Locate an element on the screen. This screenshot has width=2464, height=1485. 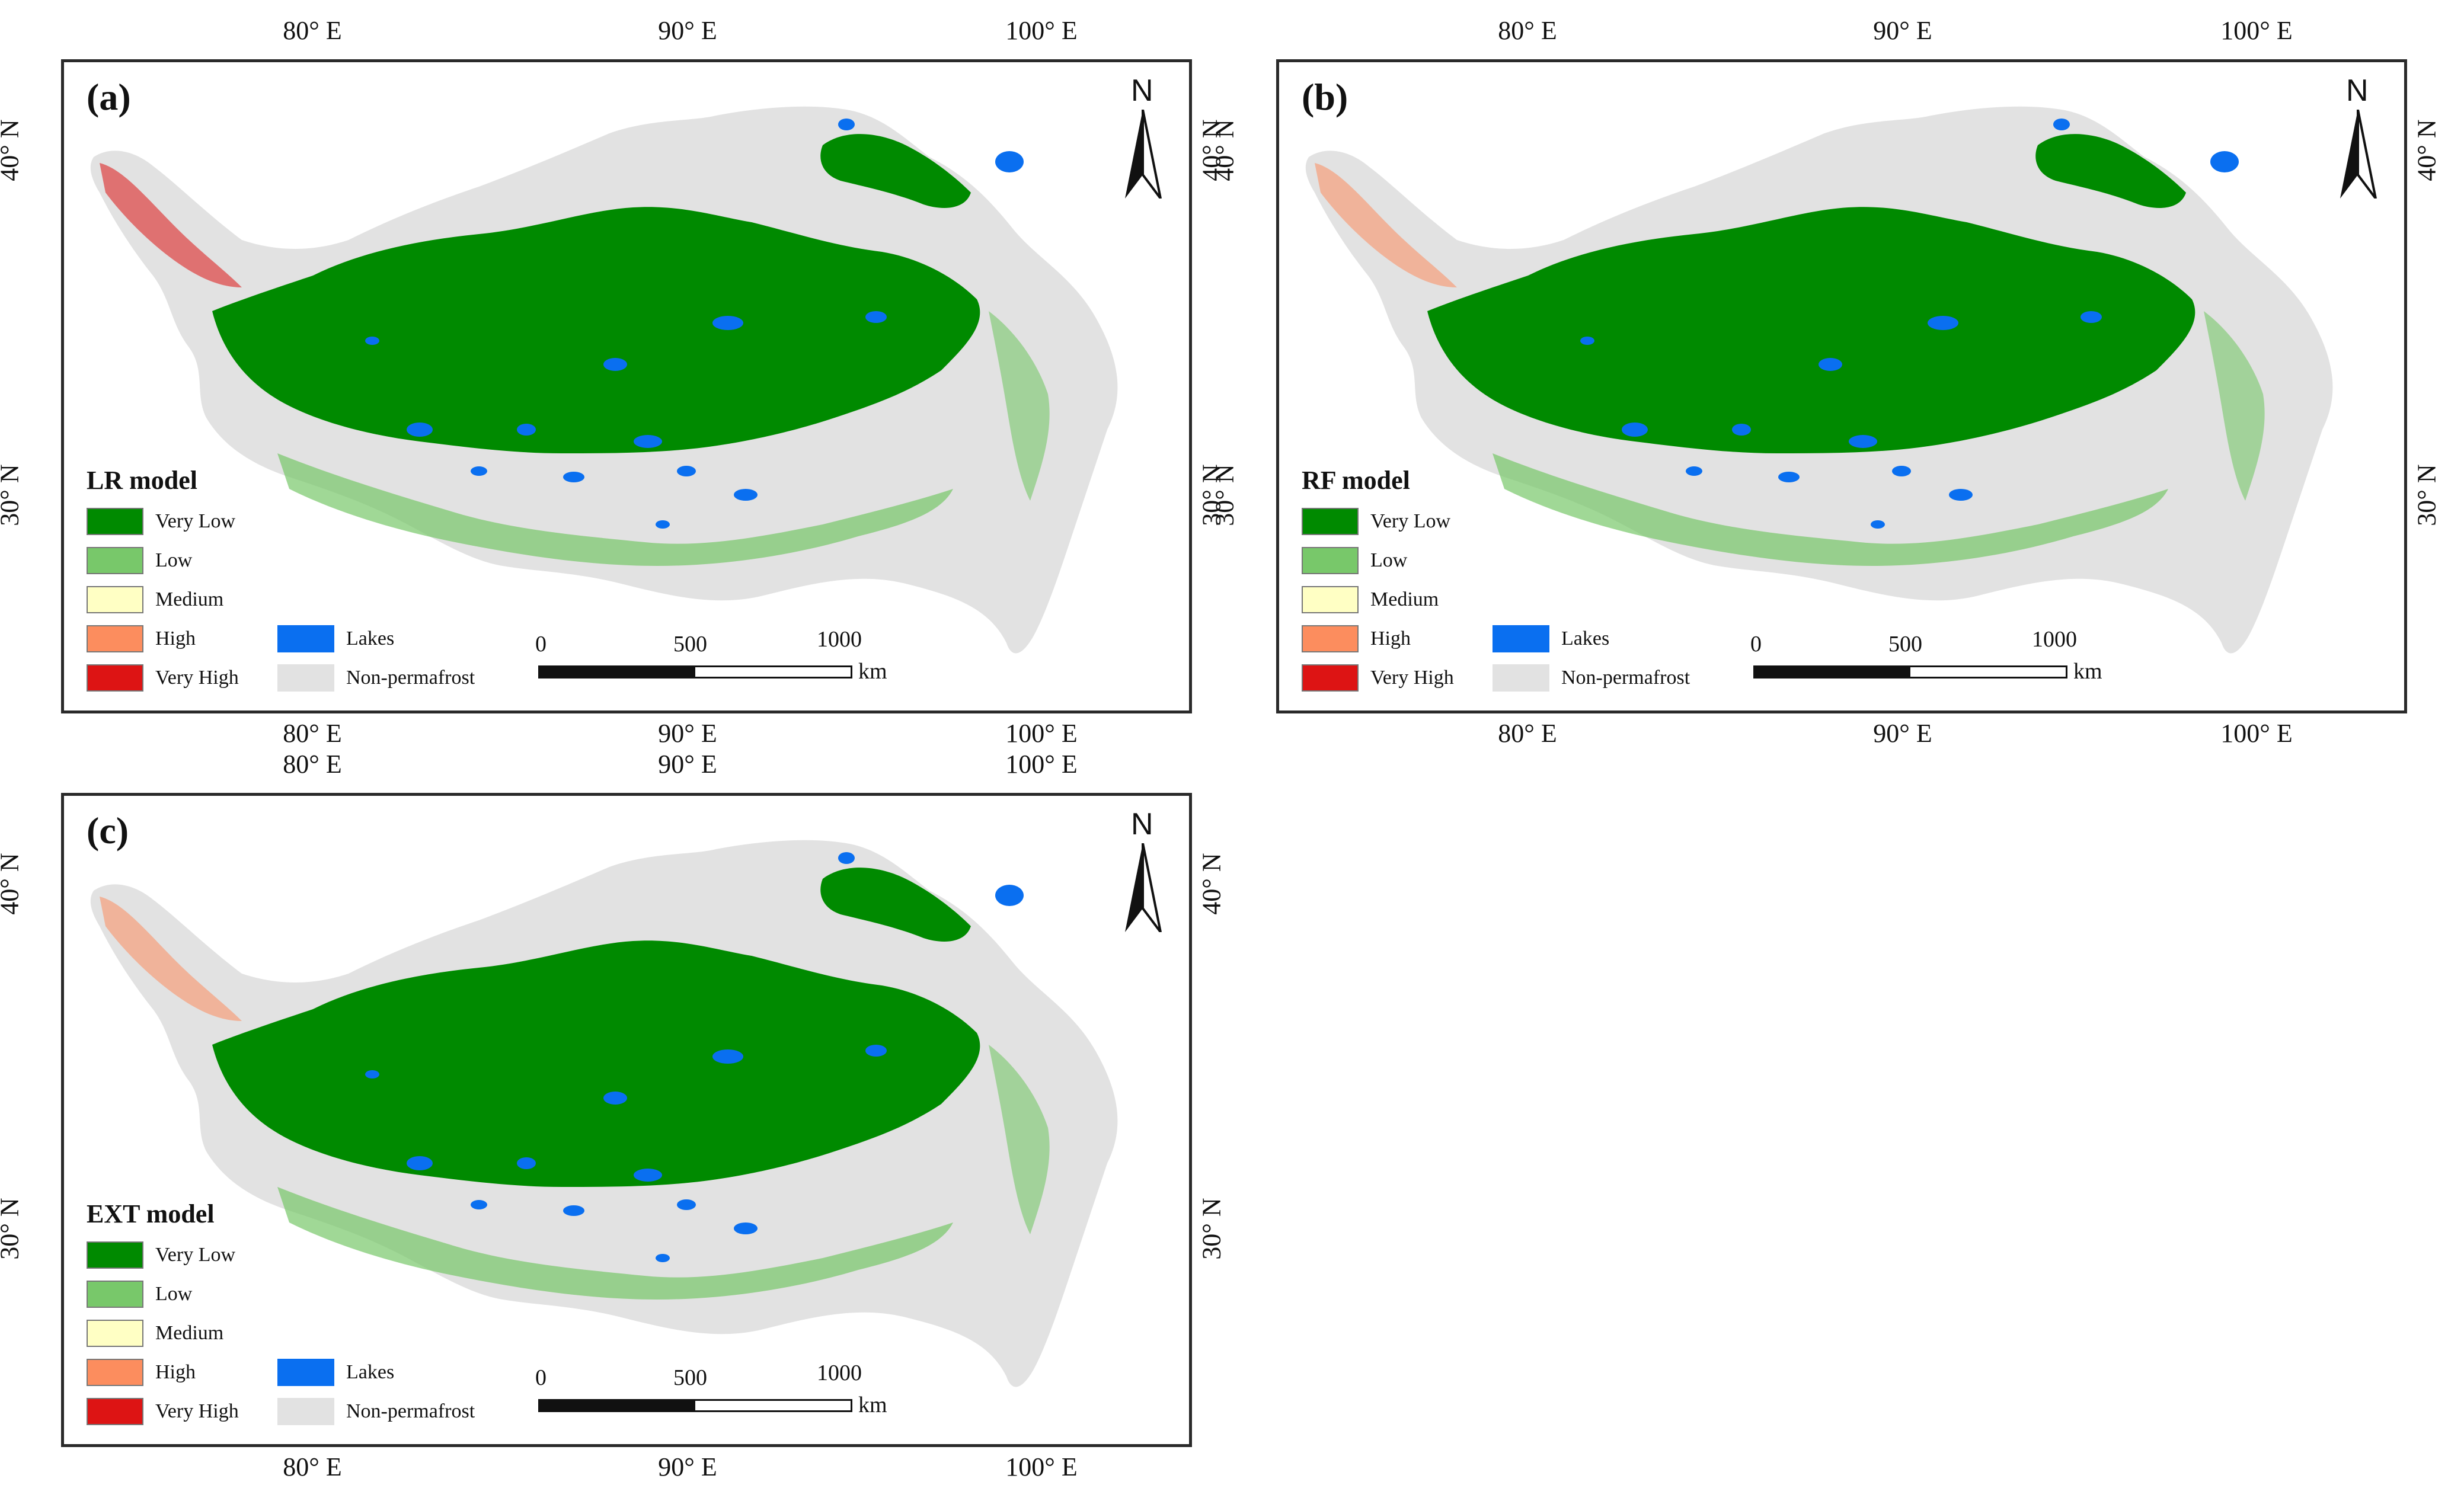
legend-label: Medium is located at coordinates (190, 1333).